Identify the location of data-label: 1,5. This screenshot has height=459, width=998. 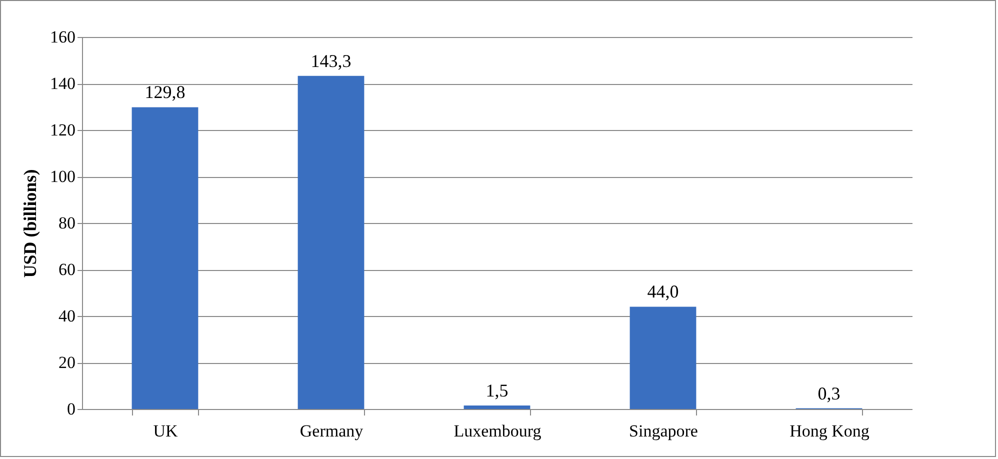
(497, 390).